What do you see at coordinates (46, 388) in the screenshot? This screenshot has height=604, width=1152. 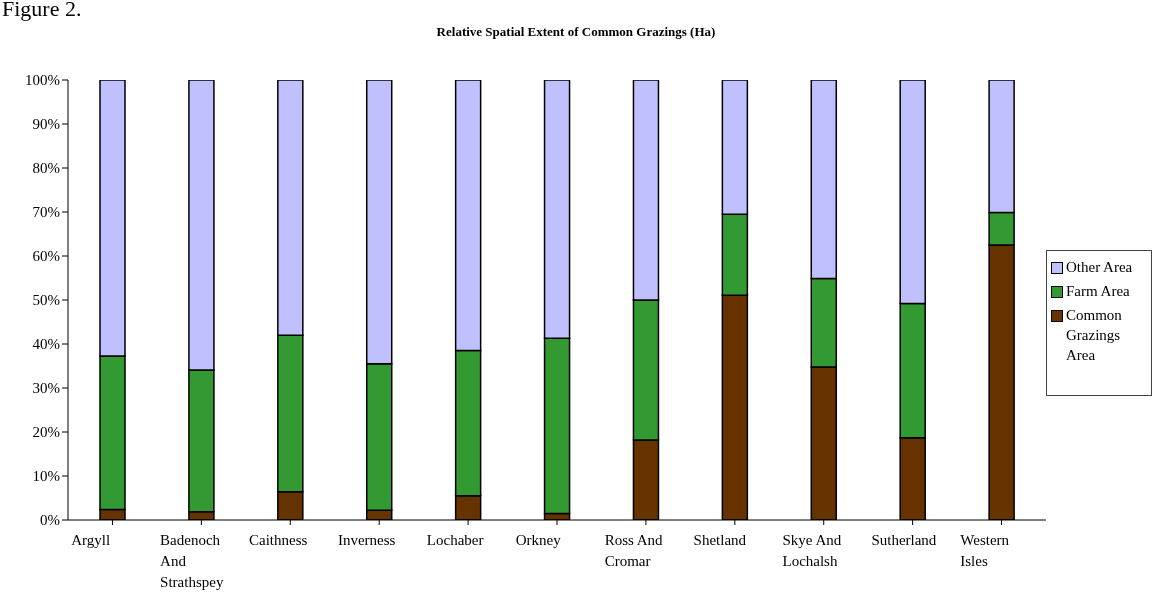 I see `y-tick-label: 30%` at bounding box center [46, 388].